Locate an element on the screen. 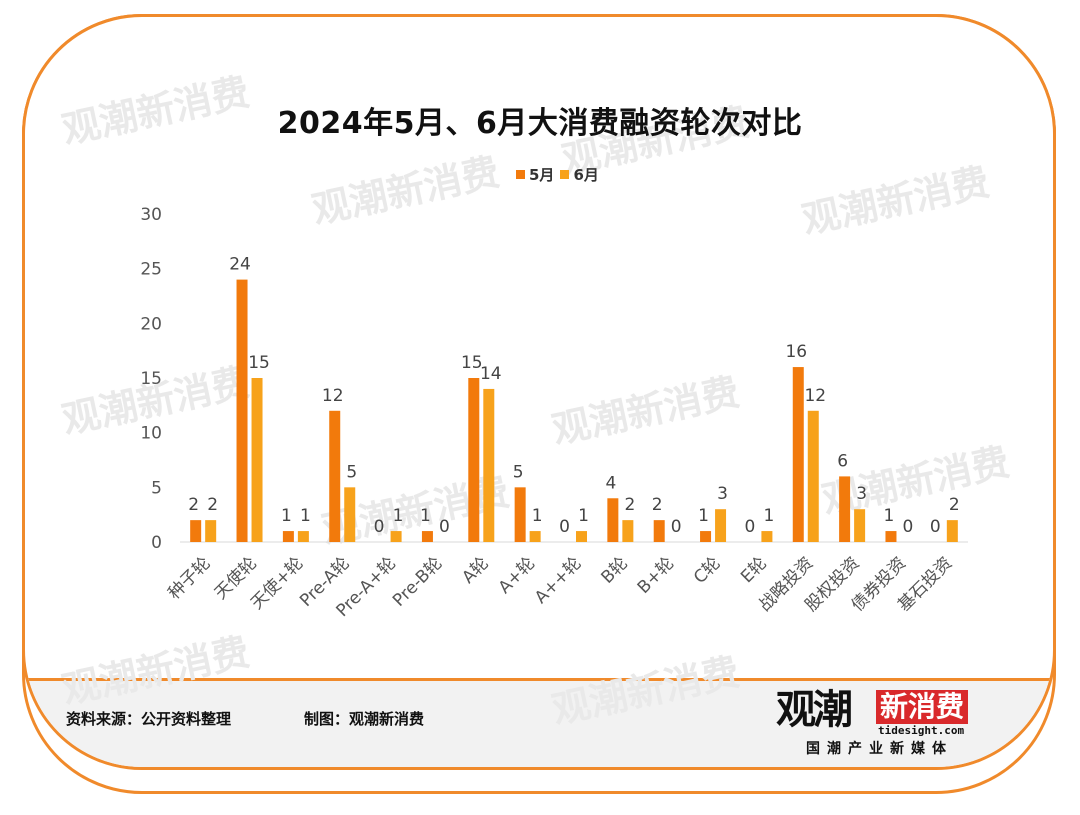  logo-name-red: 新消费 is located at coordinates (922, 707).